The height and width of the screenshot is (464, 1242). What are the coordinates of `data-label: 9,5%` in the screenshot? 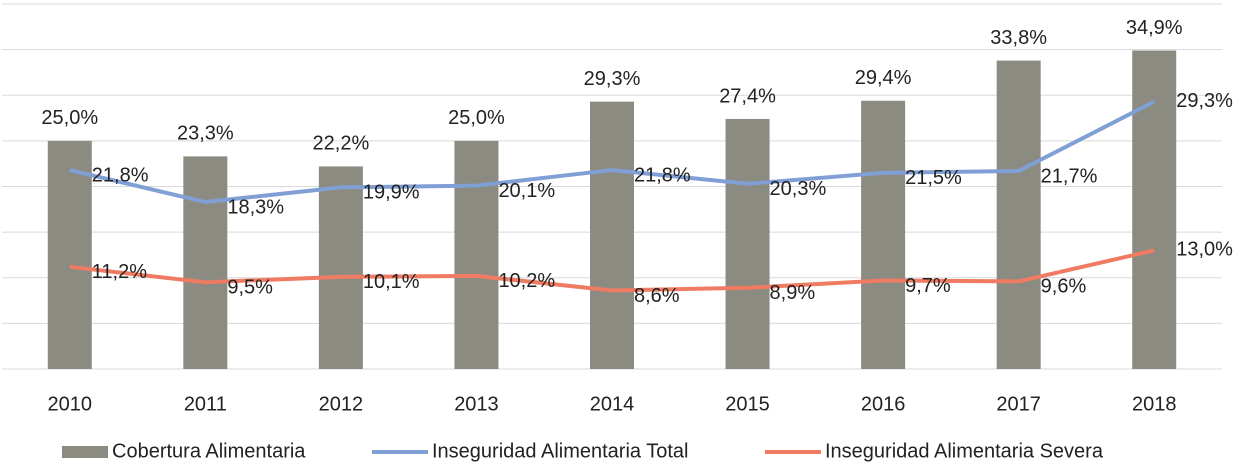 It's located at (250, 288).